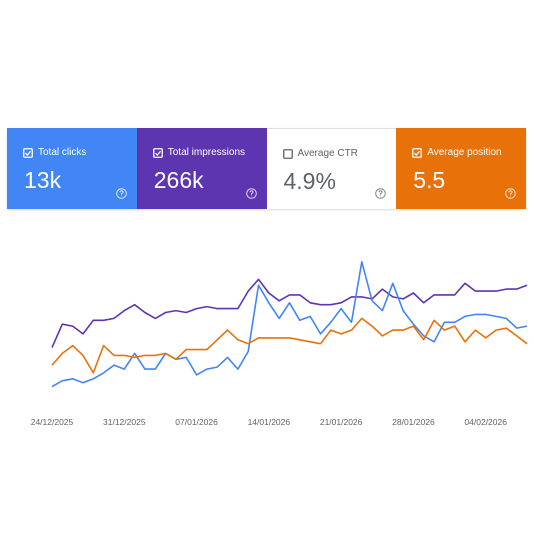 The height and width of the screenshot is (555, 534). What do you see at coordinates (269, 422) in the screenshot?
I see `x-tick-label: 14/01/2026` at bounding box center [269, 422].